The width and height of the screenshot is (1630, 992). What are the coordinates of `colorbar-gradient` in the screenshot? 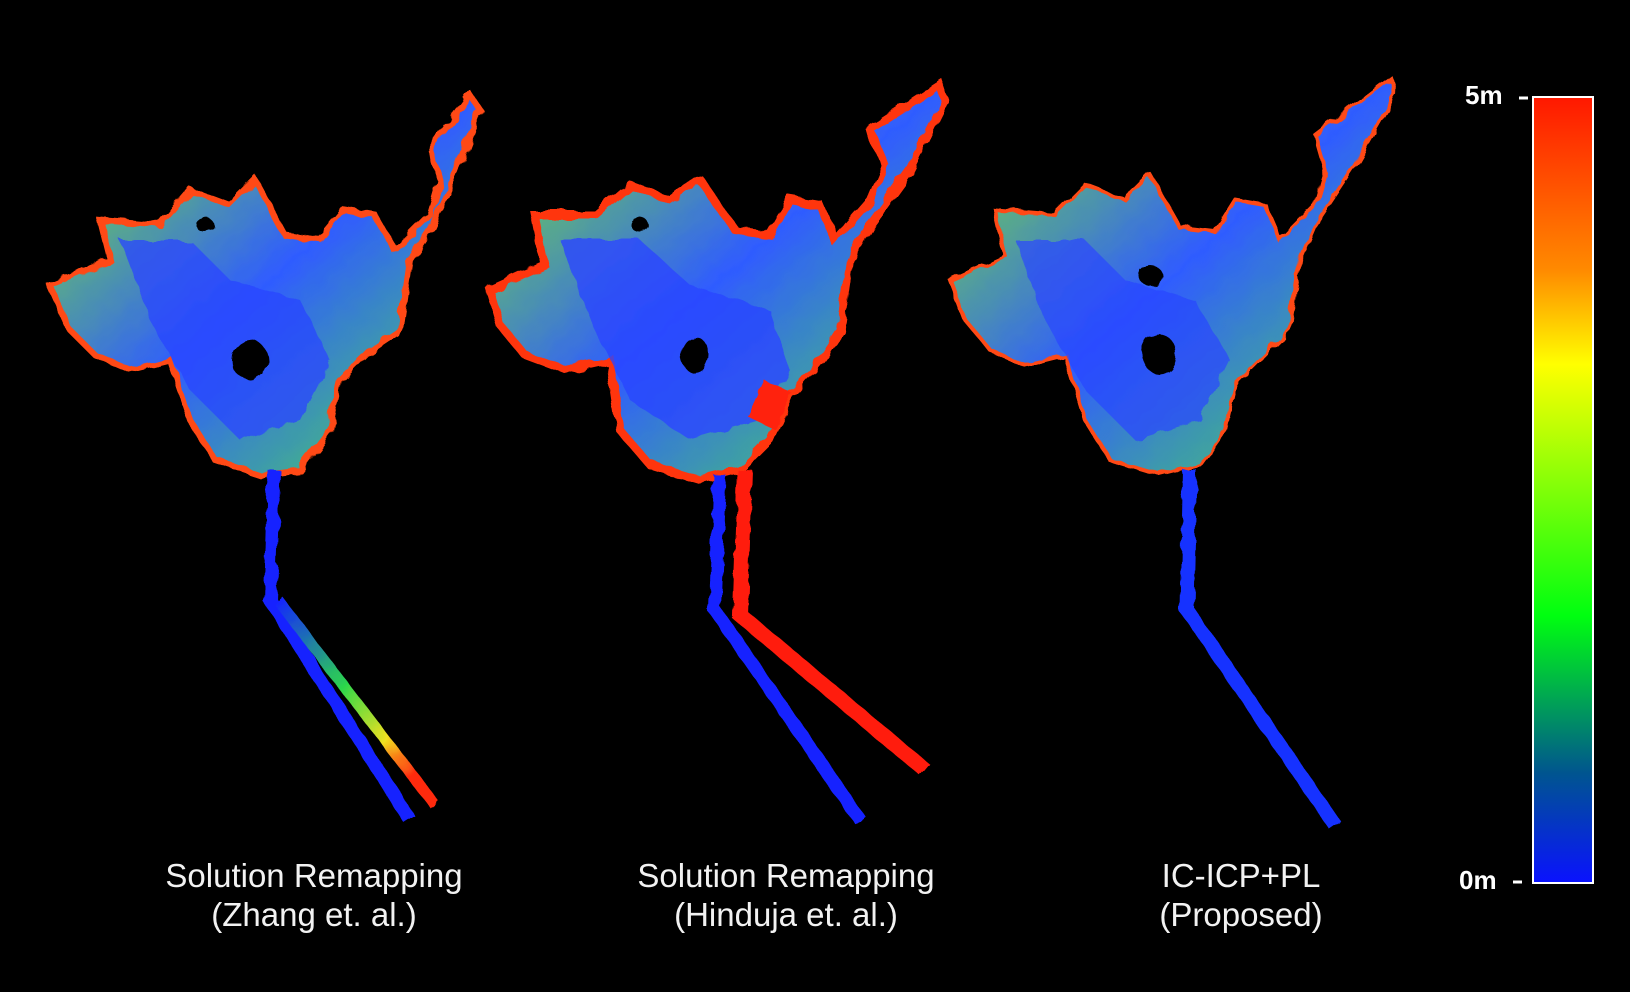 It's located at (1563, 490).